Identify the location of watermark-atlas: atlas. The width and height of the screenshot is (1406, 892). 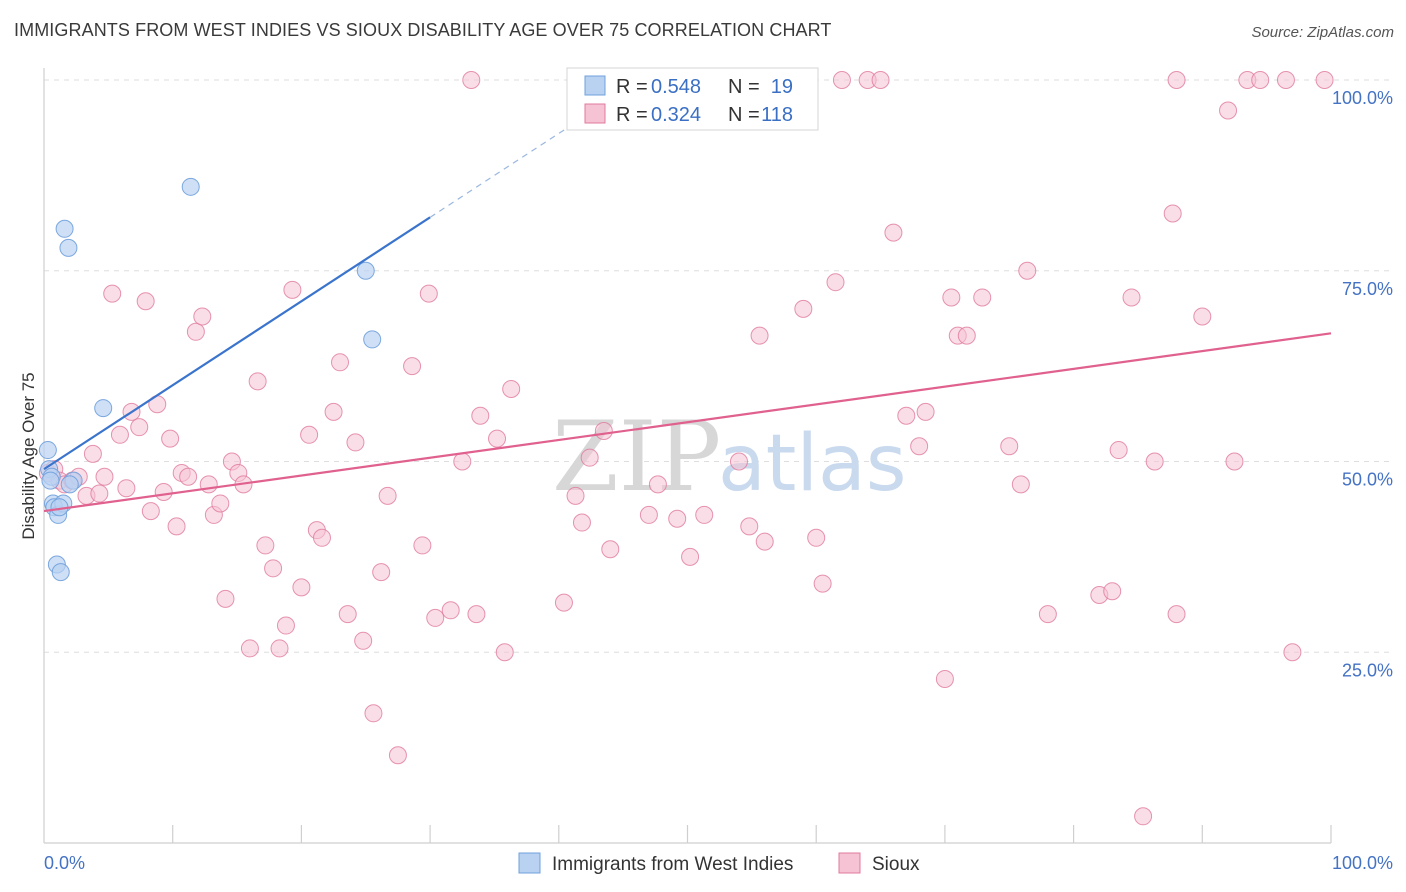
(812, 464).